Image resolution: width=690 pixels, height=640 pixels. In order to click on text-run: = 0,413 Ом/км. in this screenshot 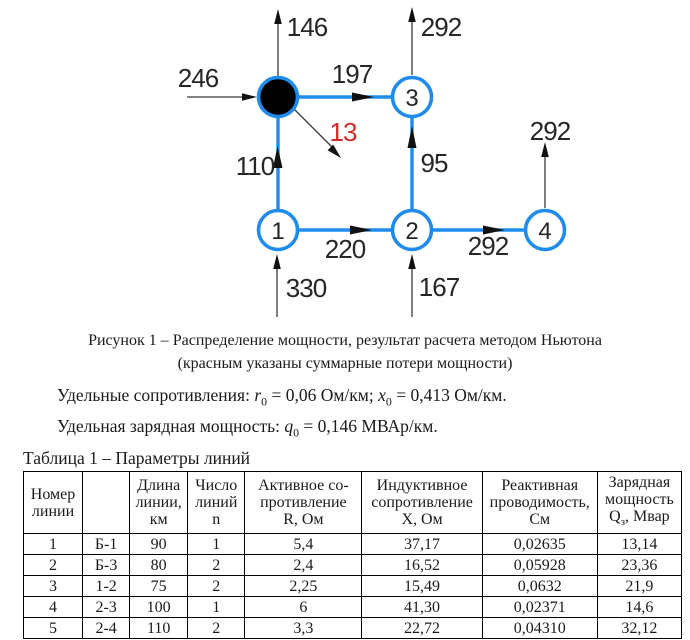, I will do `click(449, 395)`.